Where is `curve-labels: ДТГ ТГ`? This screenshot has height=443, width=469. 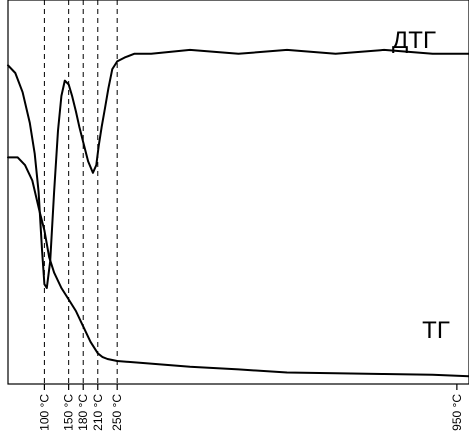 curve-labels: ДТГ ТГ is located at coordinates (421, 185).